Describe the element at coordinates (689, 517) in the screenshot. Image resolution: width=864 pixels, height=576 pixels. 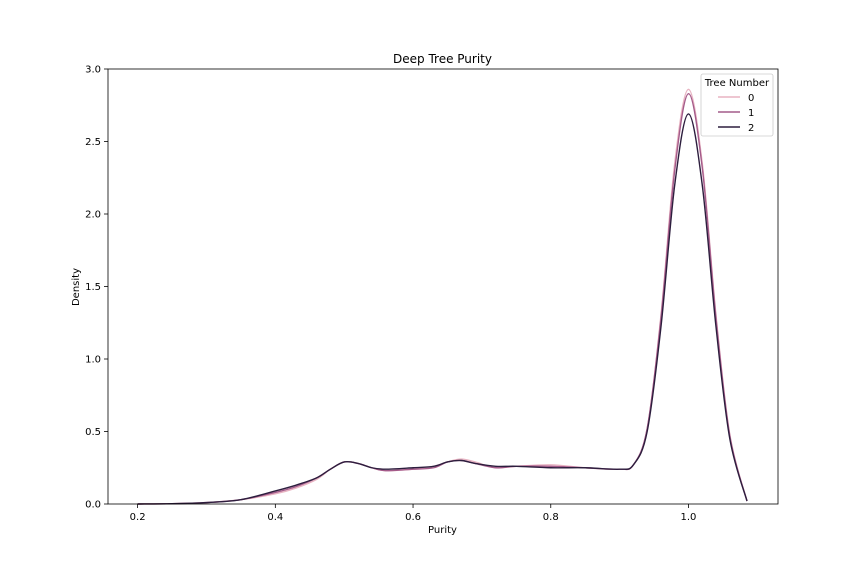
I see `x-tick-label: 1.0` at that location.